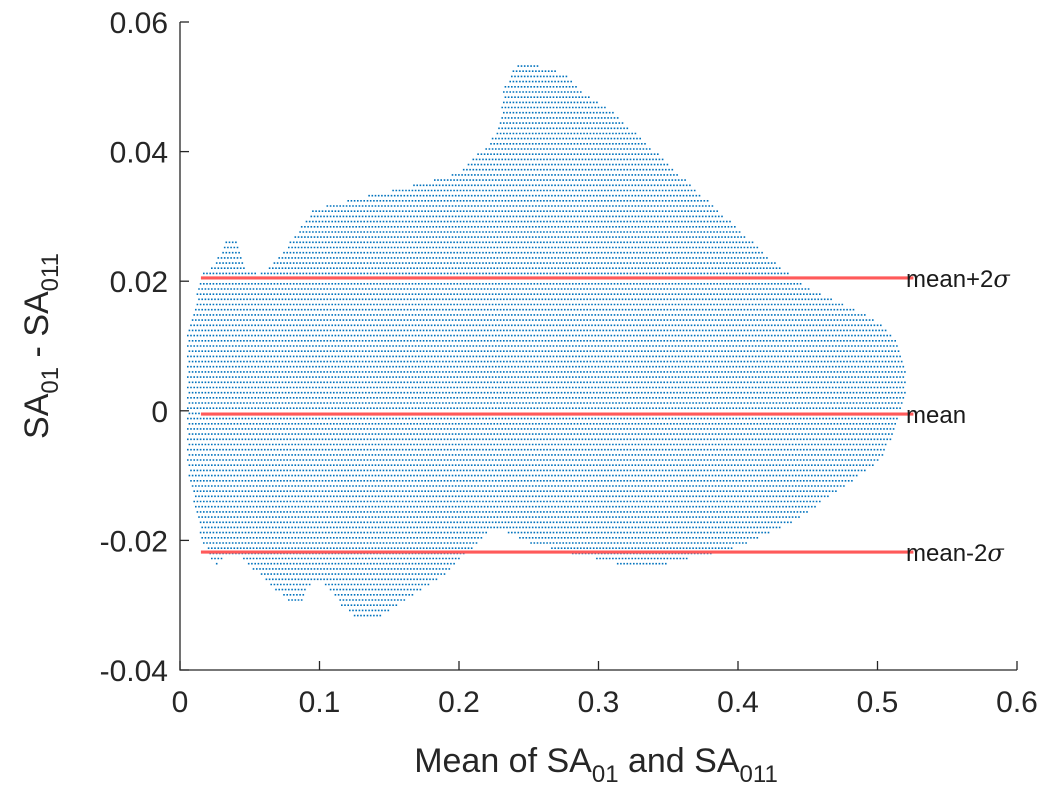  Describe the element at coordinates (139, 153) in the screenshot. I see `y-tick-label: 0.04` at that location.